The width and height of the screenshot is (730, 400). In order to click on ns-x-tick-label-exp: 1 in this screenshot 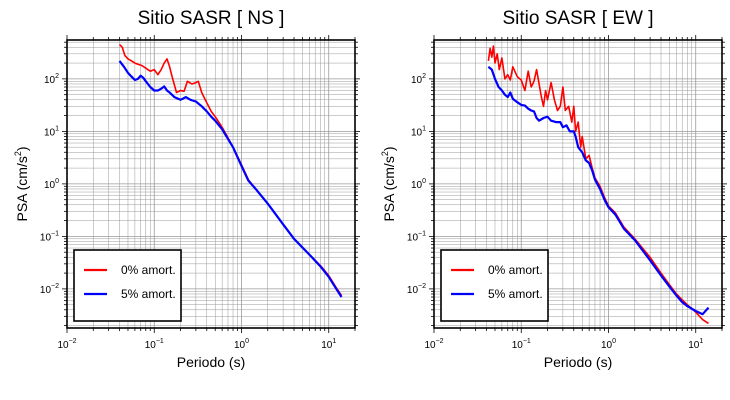, I will do `click(334, 341)`.